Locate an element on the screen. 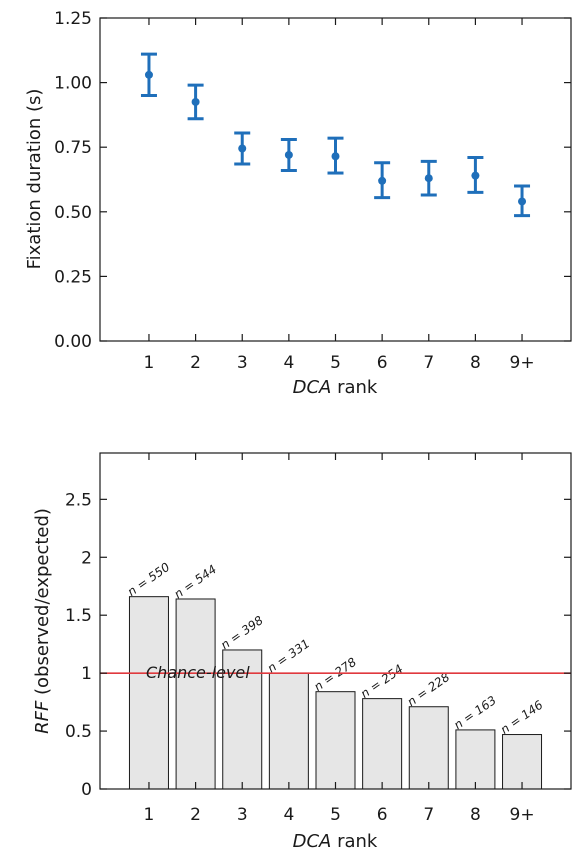 Image resolution: width=586 pixels, height=860 pixels. y-axis-title: RFF (observed/expected) is located at coordinates (42, 621).